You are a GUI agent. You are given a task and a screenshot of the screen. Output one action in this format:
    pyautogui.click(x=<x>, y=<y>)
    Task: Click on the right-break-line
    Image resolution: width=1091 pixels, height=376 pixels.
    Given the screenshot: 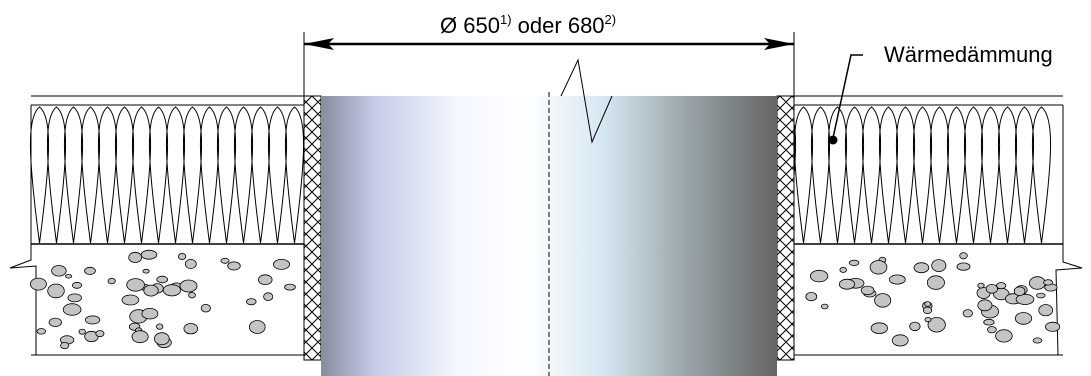 What is the action you would take?
    pyautogui.click(x=1069, y=300)
    